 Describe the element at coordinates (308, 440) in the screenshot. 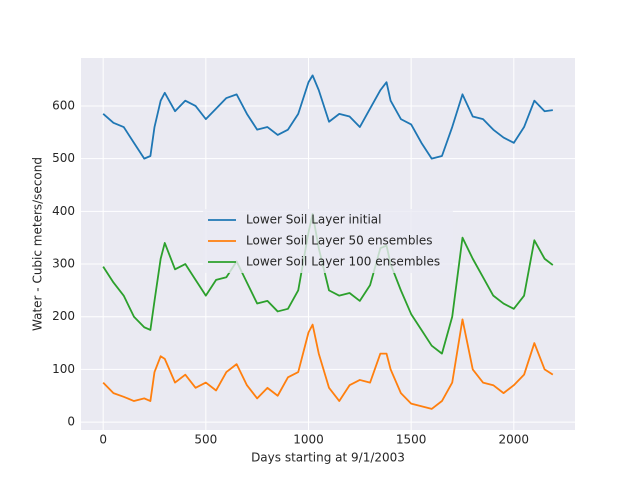

I see `x-tick-label: 1000` at that location.